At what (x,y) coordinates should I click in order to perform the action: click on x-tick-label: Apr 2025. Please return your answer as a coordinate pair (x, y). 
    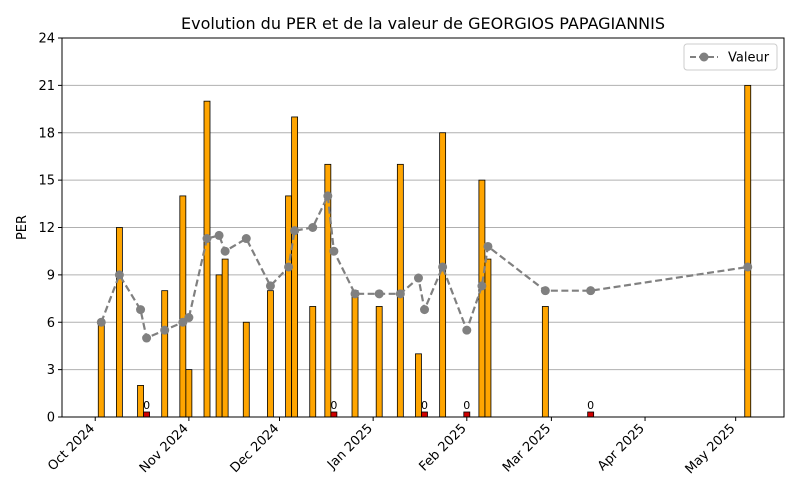
    Looking at the image, I should click on (621, 447).